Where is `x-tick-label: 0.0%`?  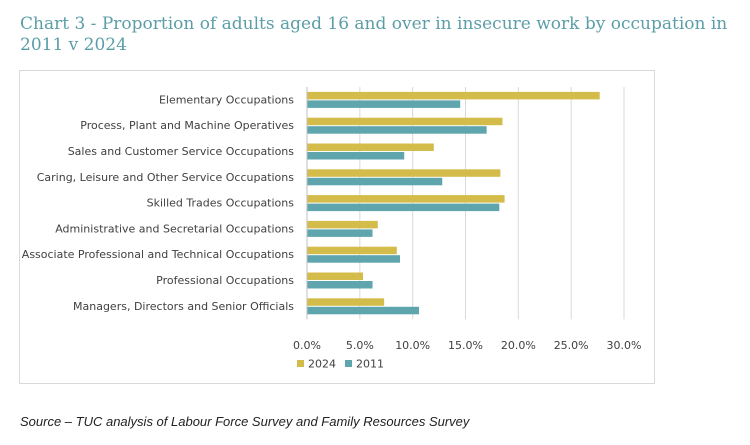
x-tick-label: 0.0% is located at coordinates (307, 345).